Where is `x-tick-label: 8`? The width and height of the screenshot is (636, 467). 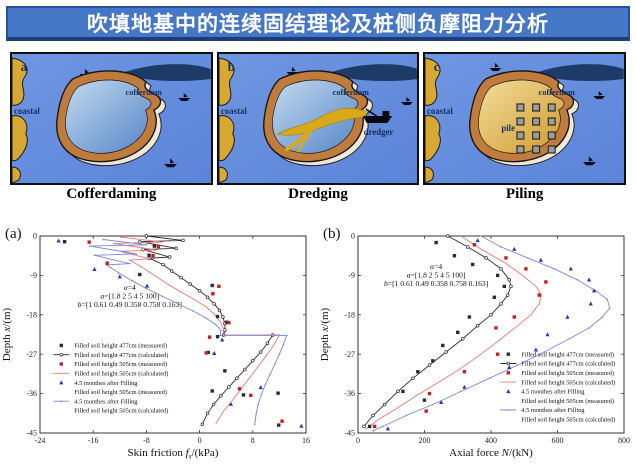
x-tick-label: 8 is located at coordinates (253, 440).